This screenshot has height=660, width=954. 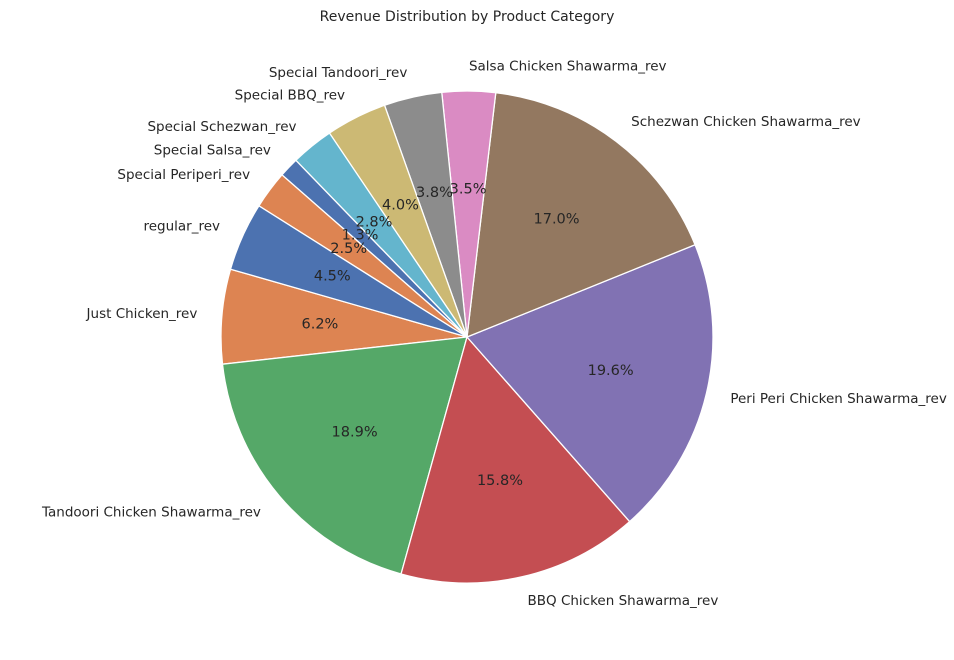 I want to click on percent-label-salsa-chicken-shawarma-rev: 3.5%, so click(x=468, y=189).